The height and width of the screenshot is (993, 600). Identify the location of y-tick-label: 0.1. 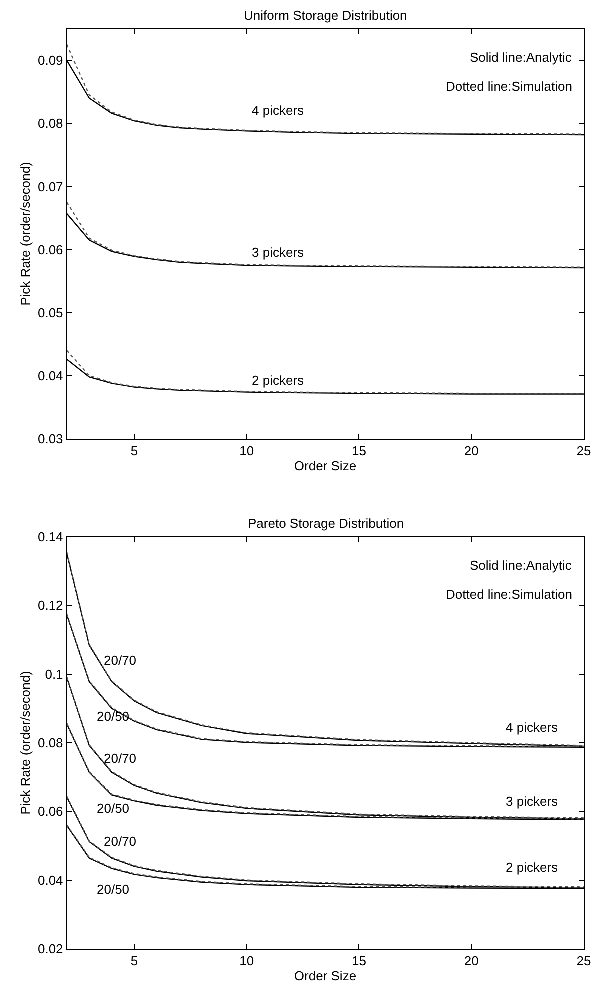
(54, 674).